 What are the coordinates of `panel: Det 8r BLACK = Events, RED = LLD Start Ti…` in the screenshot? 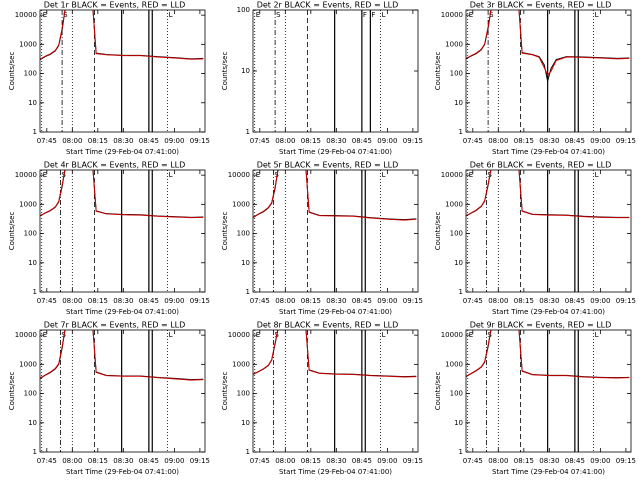 It's located at (322, 399).